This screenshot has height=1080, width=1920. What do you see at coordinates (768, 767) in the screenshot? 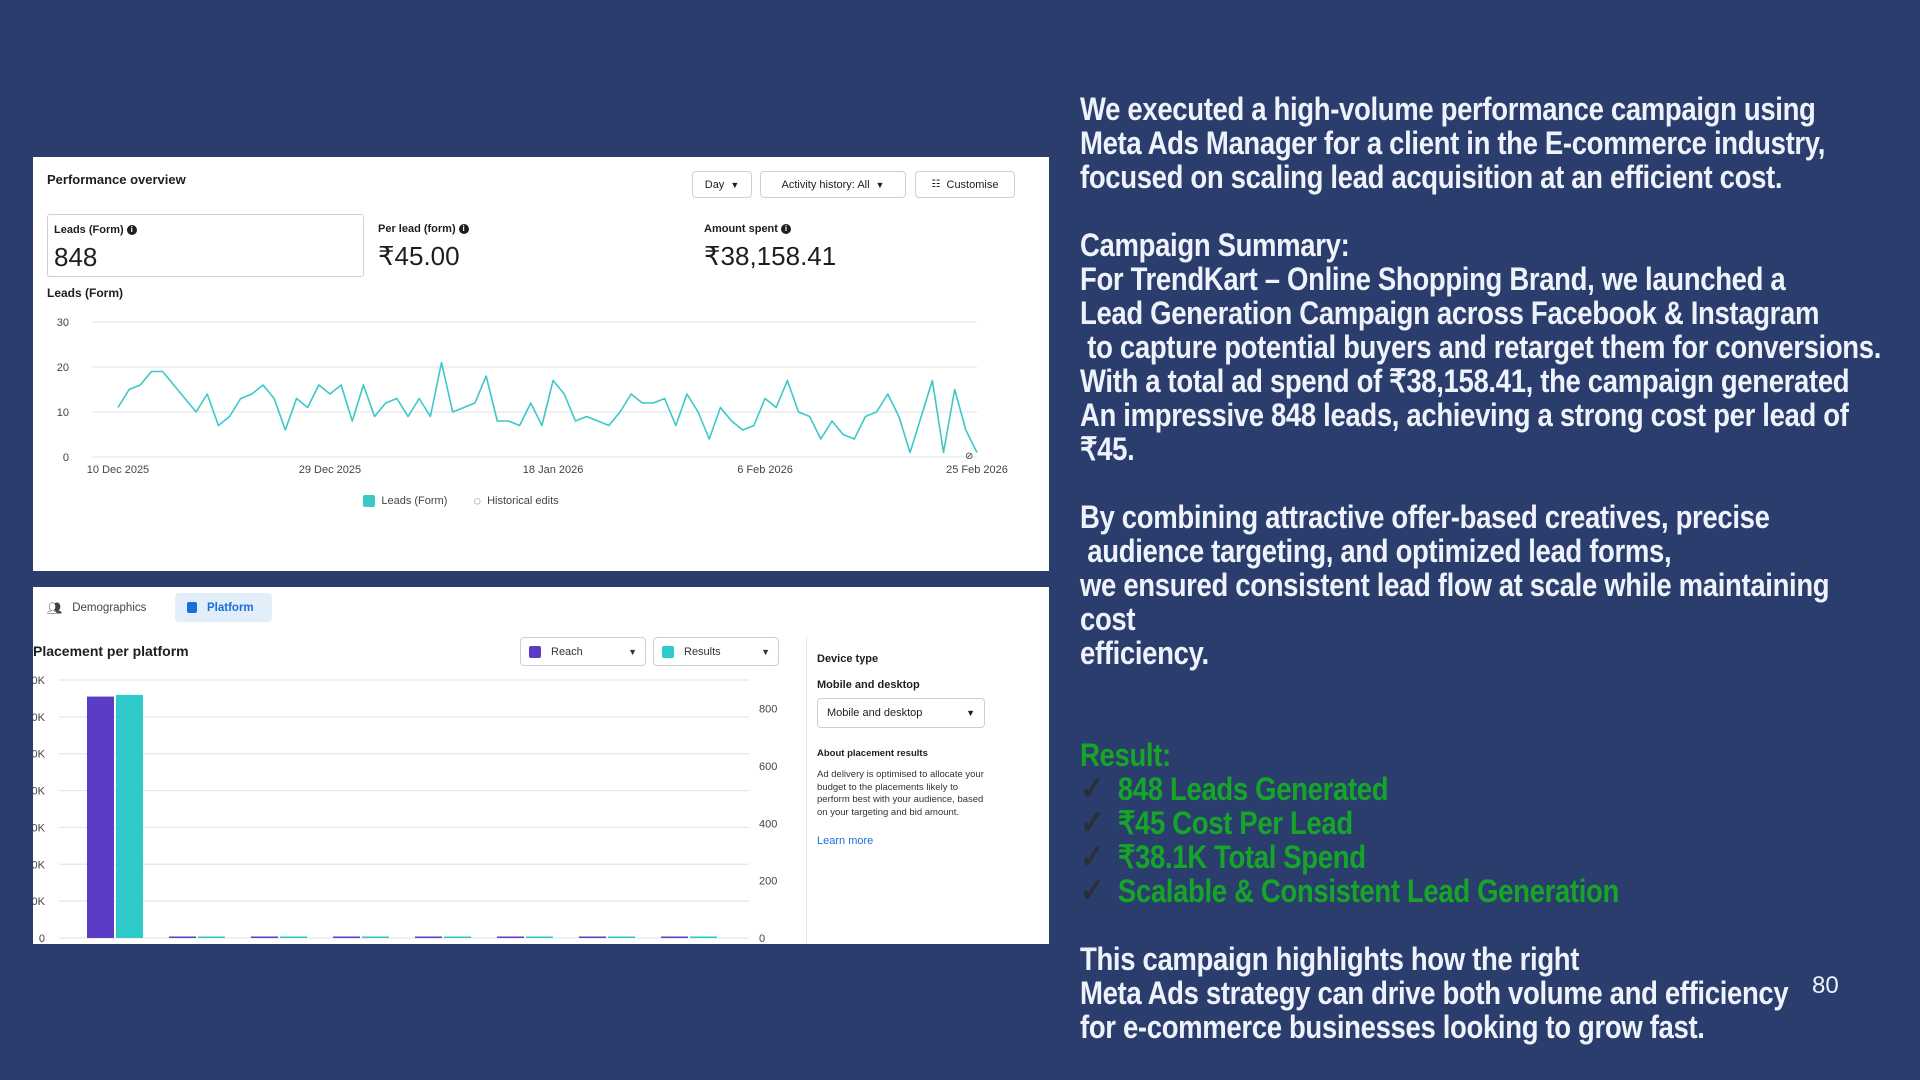
I see `y-right-tick-label: 600` at bounding box center [768, 767].